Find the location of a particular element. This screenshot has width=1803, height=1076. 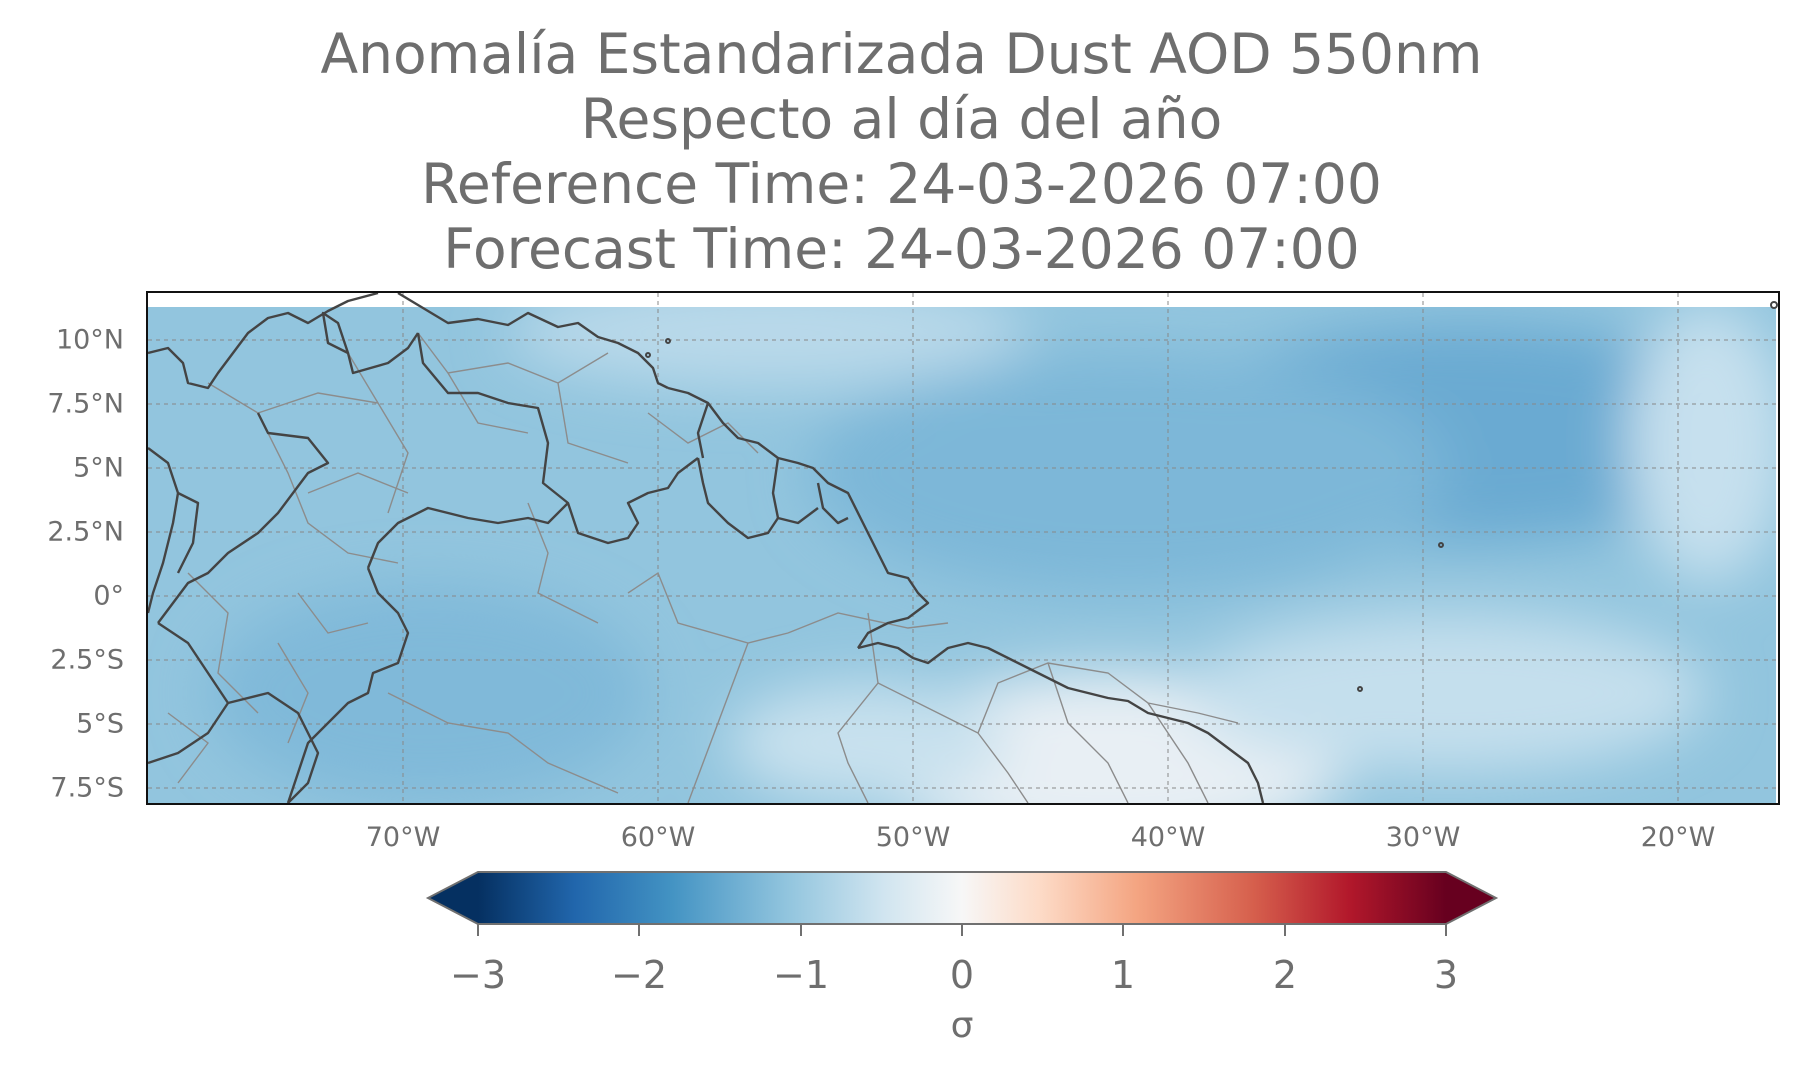

colorbar-tick-label: −2 is located at coordinates (639, 975).